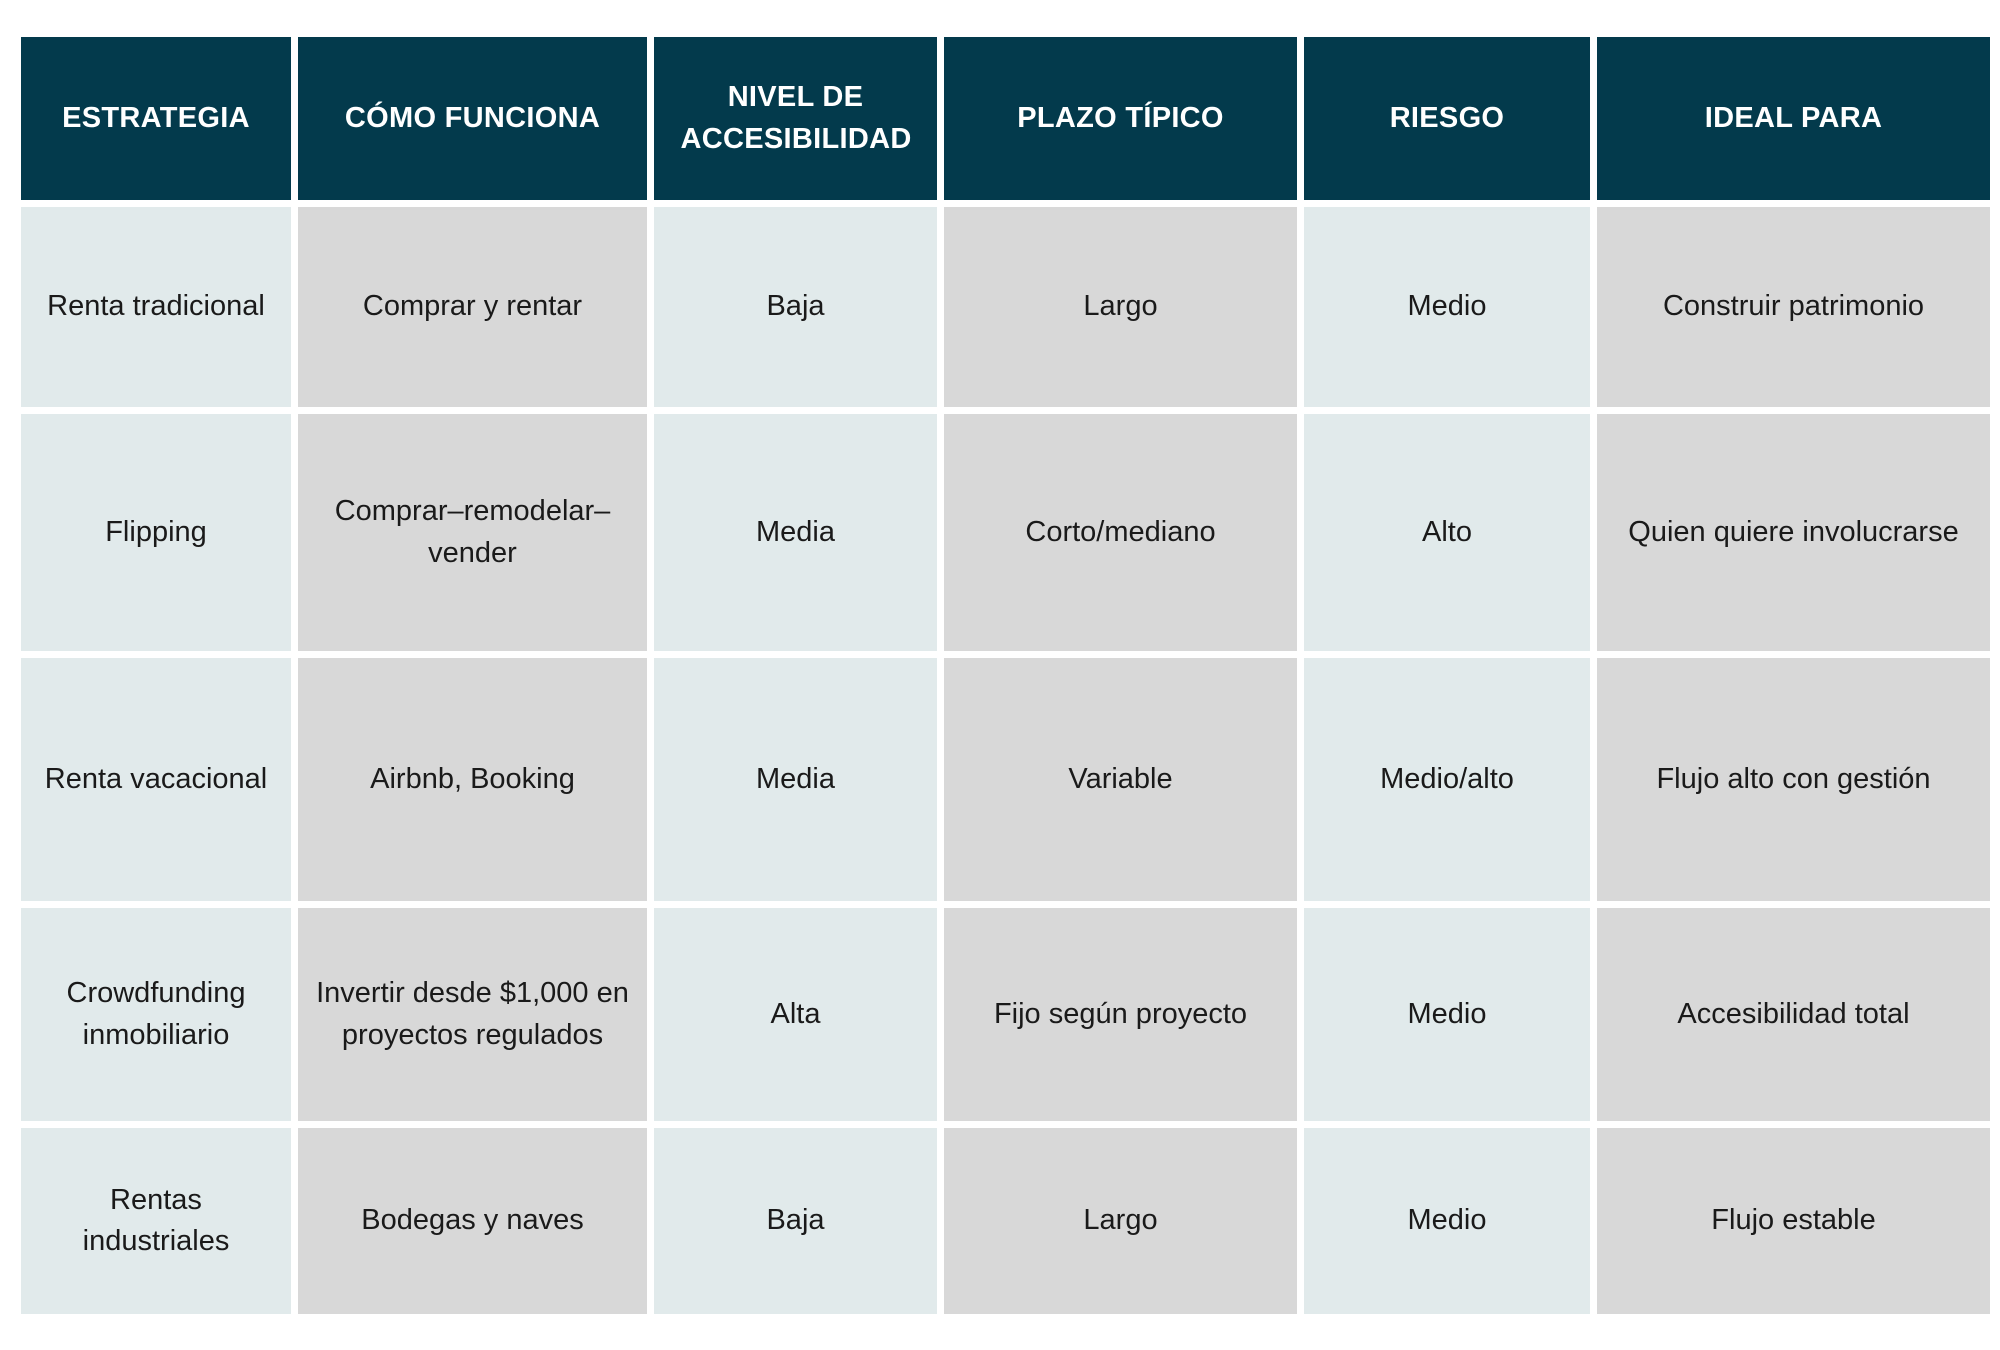 The height and width of the screenshot is (1350, 2000). I want to click on cell-ideal-para: Accesibilidad total, so click(1793, 1014).